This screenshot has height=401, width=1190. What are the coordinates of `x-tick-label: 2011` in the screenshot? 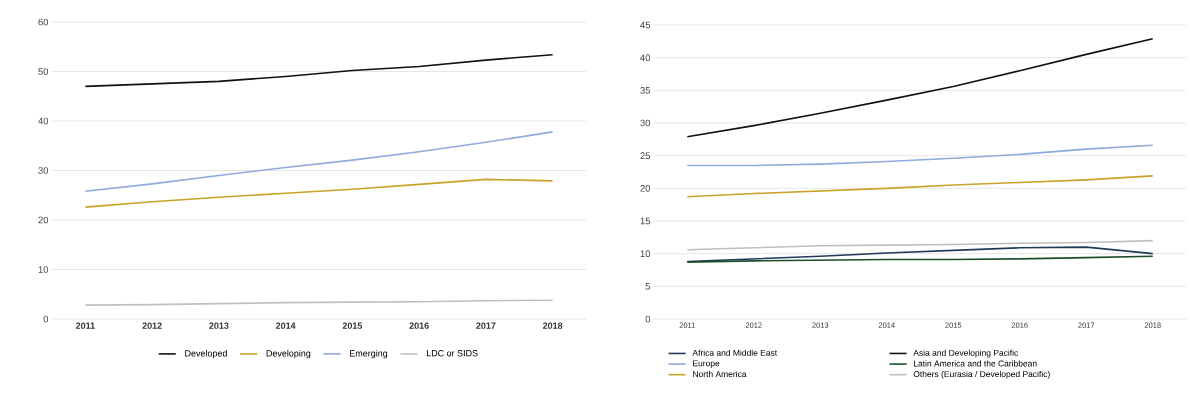 It's located at (85, 325).